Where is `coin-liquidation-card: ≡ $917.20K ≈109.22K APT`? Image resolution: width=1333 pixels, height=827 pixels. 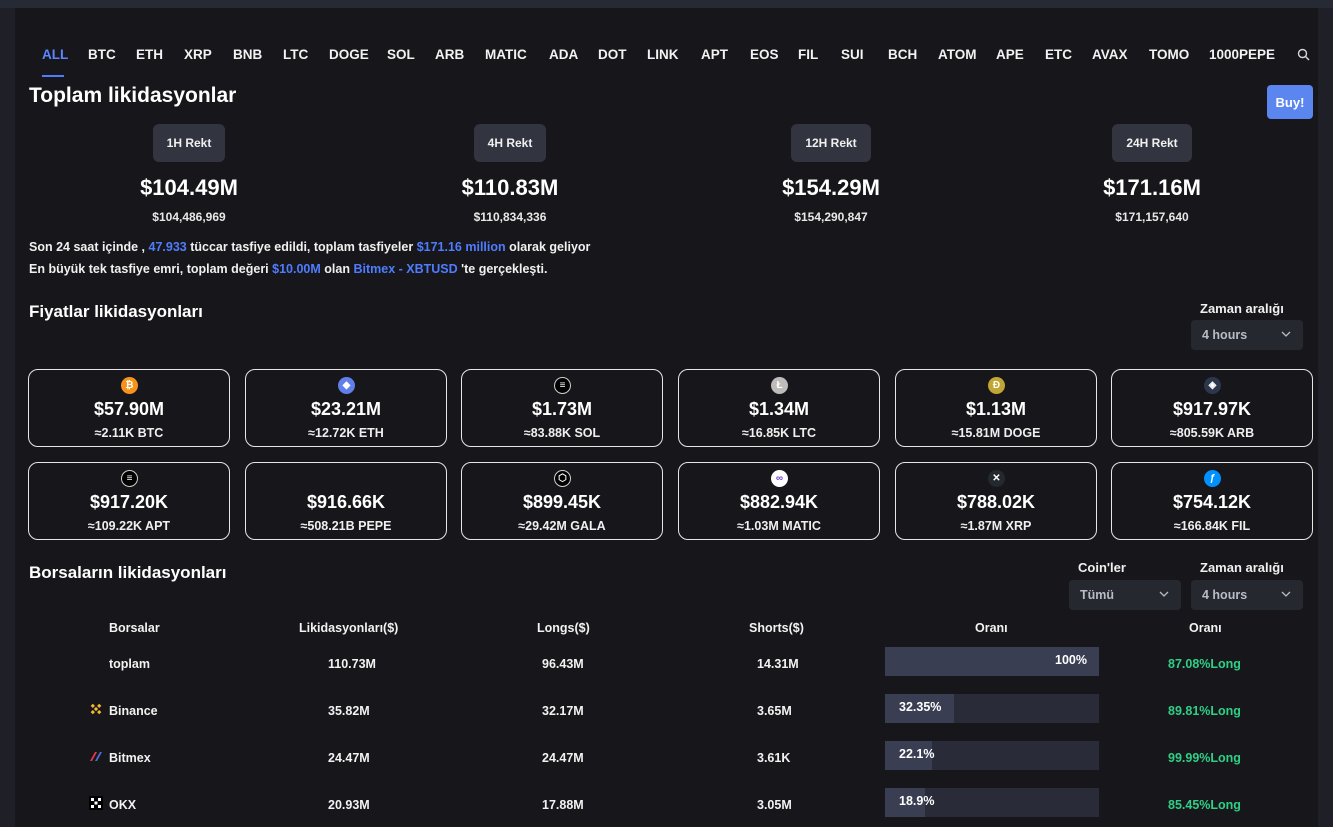 coin-liquidation-card: ≡ $917.20K ≈109.22K APT is located at coordinates (129, 501).